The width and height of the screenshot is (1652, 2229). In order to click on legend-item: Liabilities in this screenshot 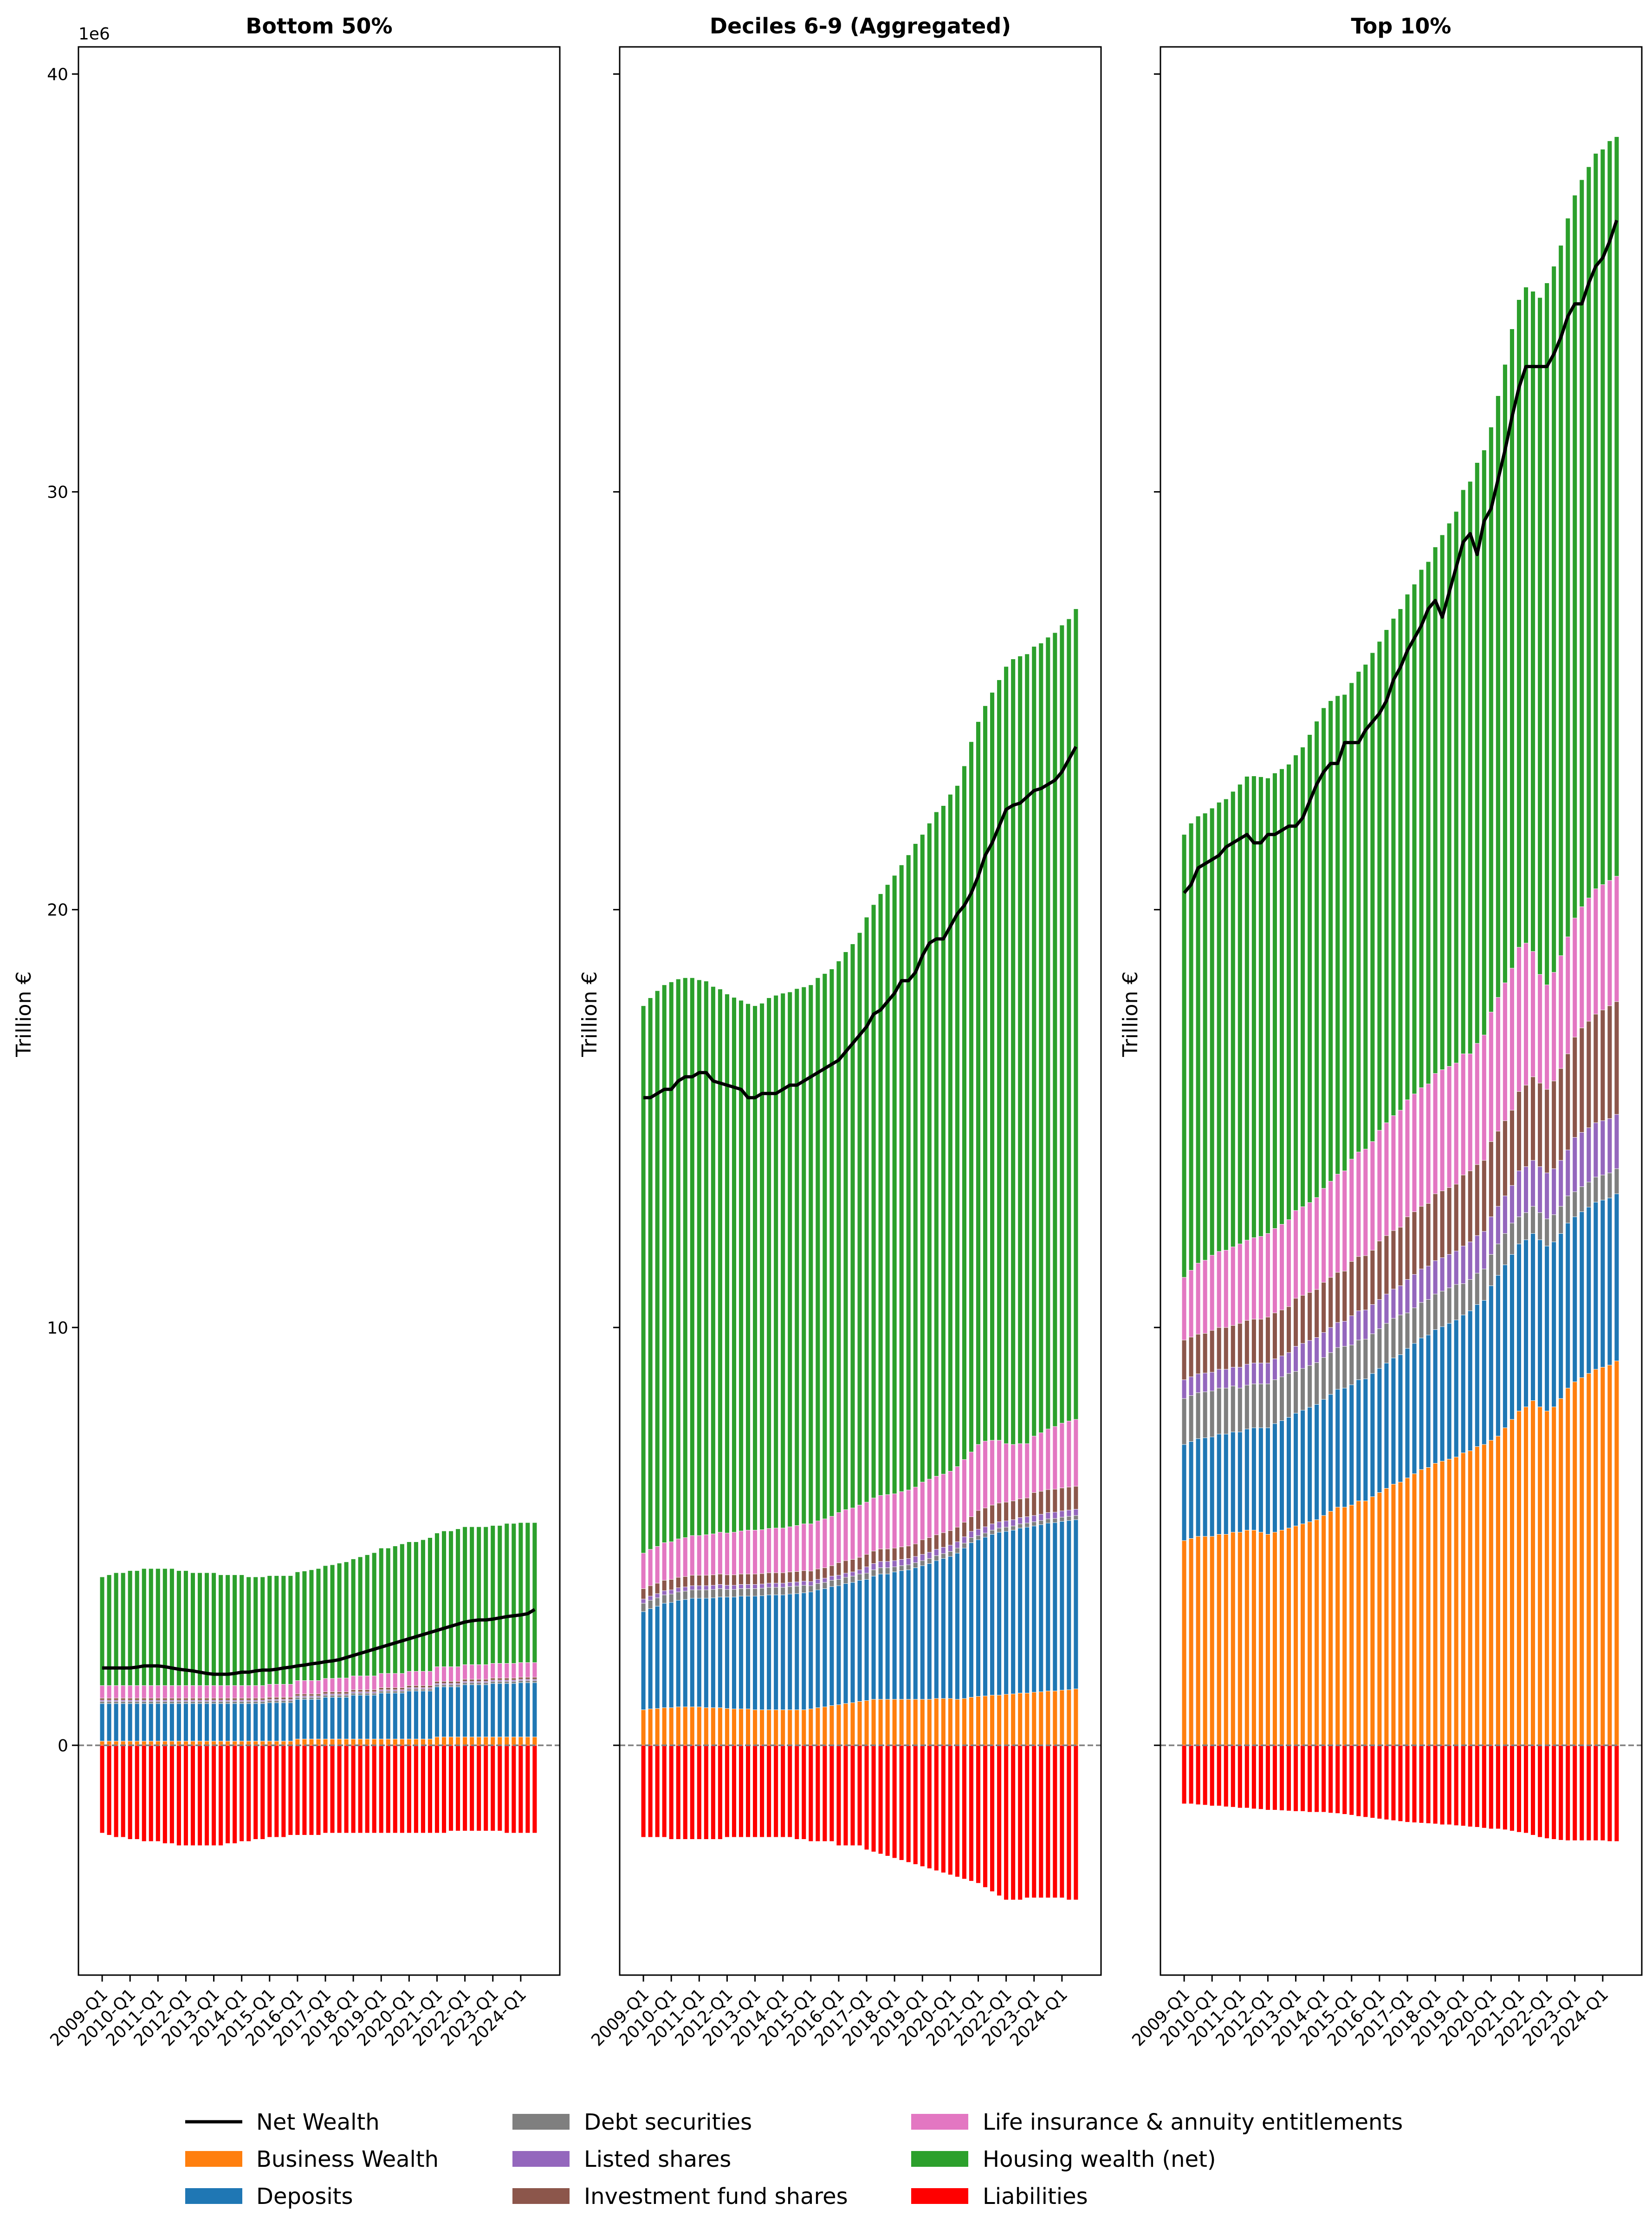, I will do `click(999, 2197)`.